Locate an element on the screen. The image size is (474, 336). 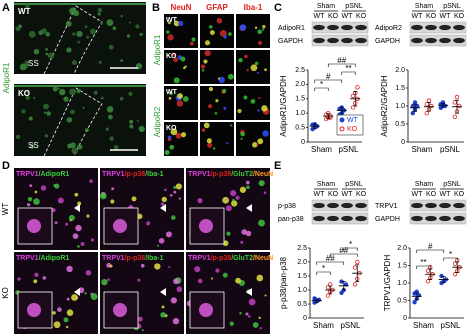
label: p-p38 is located at coordinates (287, 206).